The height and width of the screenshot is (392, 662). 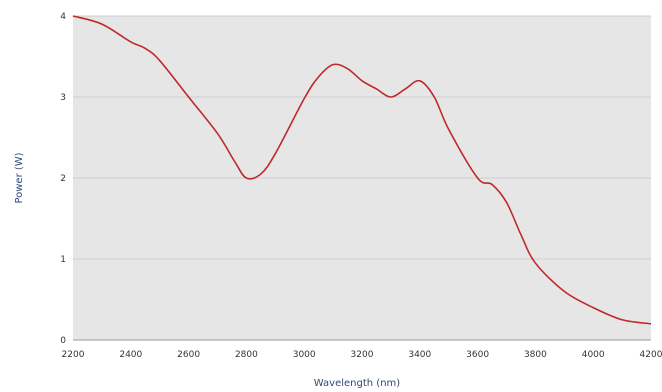 I want to click on x-tick-label: 2600, so click(x=188, y=355).